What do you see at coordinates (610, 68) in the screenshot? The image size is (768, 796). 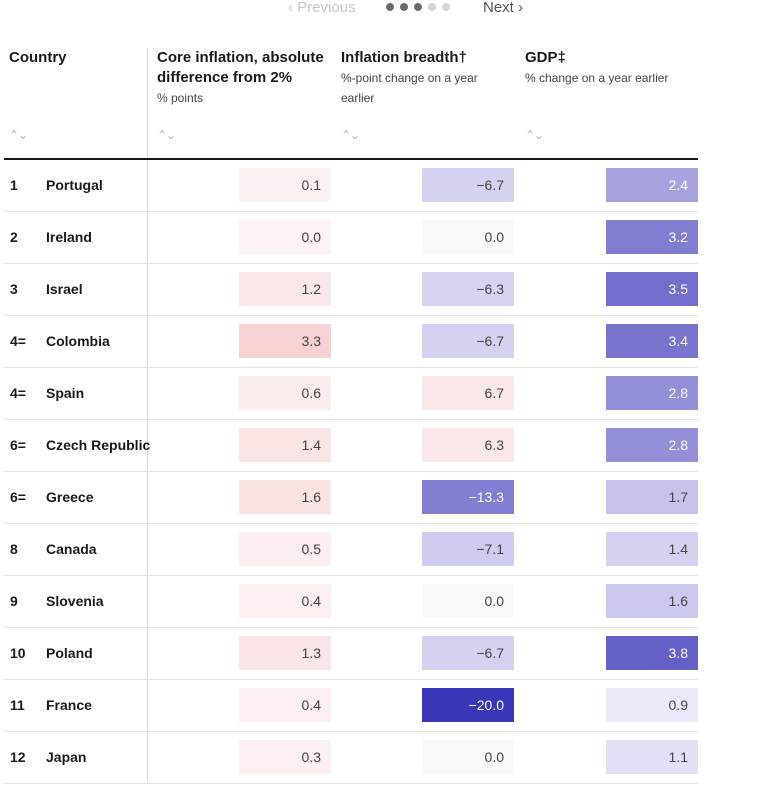 I see `header-gdp: GDP‡ % change on a year earlier` at bounding box center [610, 68].